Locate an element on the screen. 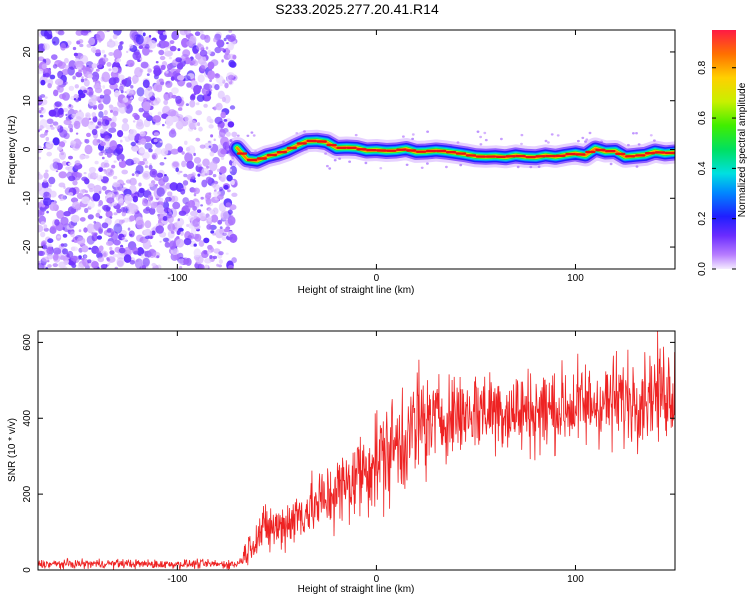 This screenshot has height=600, width=750. spectrogram-x-tick-label: 0 is located at coordinates (377, 278).